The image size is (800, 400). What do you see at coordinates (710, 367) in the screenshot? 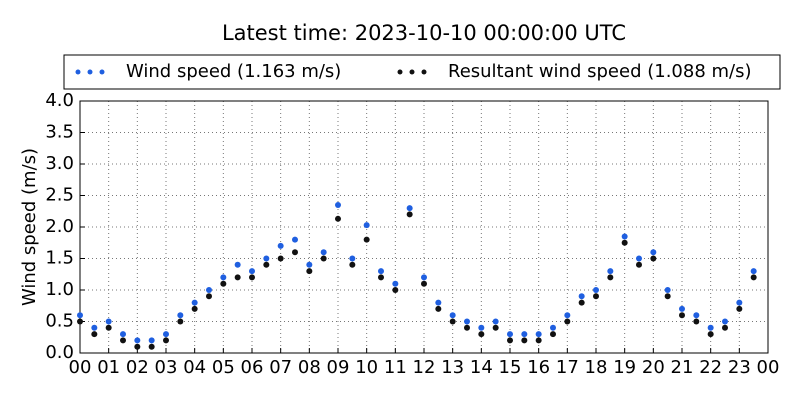
I see `x-tick-label: 22` at bounding box center [710, 367].